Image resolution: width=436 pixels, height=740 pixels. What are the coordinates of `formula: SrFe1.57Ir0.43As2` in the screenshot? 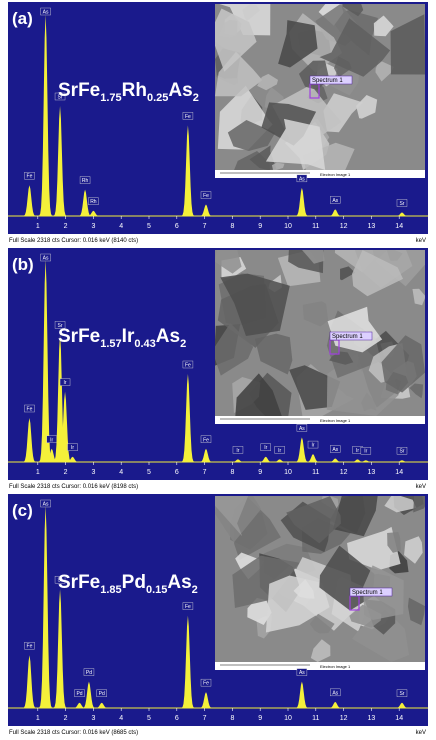 It's located at (122, 338).